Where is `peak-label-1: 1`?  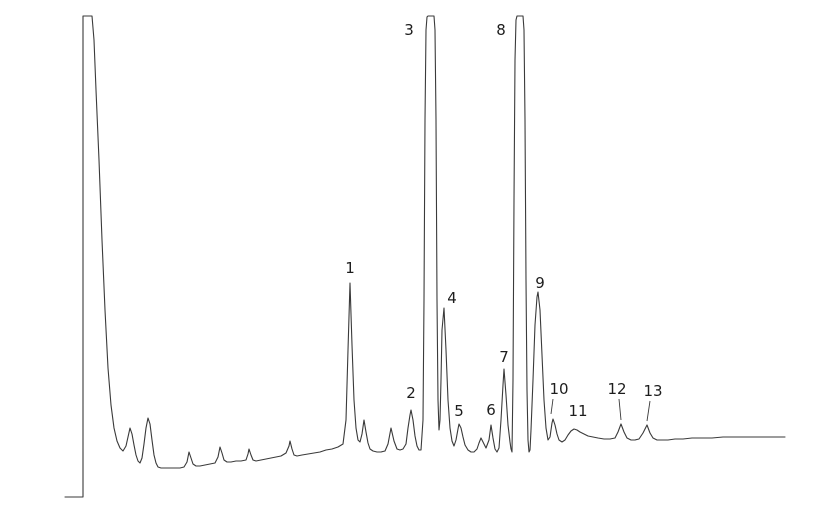
peak-label-1: 1 is located at coordinates (350, 268).